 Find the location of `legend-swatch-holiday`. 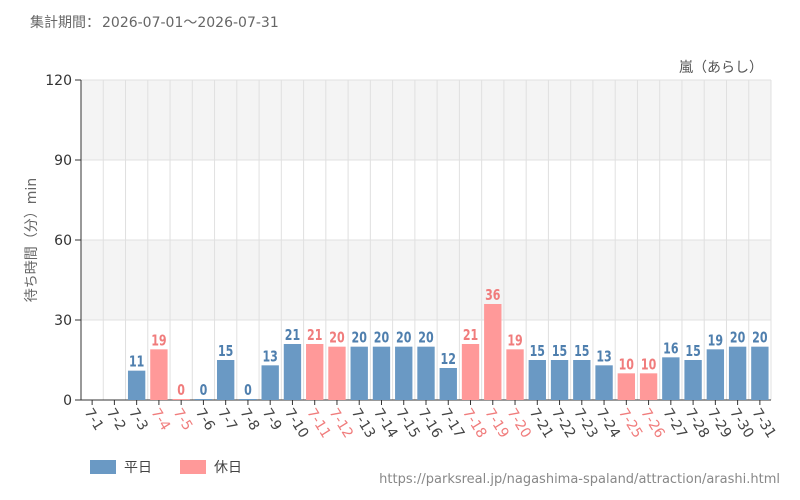

legend-swatch-holiday is located at coordinates (193, 467).